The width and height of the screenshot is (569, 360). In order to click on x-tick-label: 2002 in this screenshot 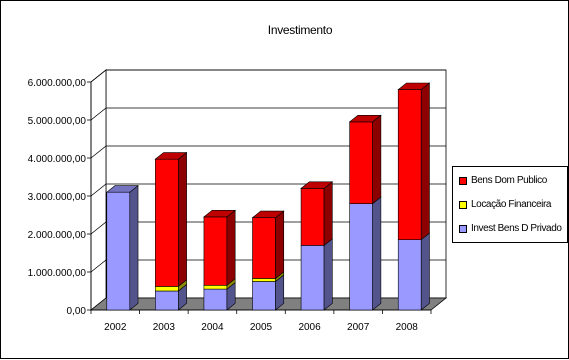, I will do `click(115, 327)`.